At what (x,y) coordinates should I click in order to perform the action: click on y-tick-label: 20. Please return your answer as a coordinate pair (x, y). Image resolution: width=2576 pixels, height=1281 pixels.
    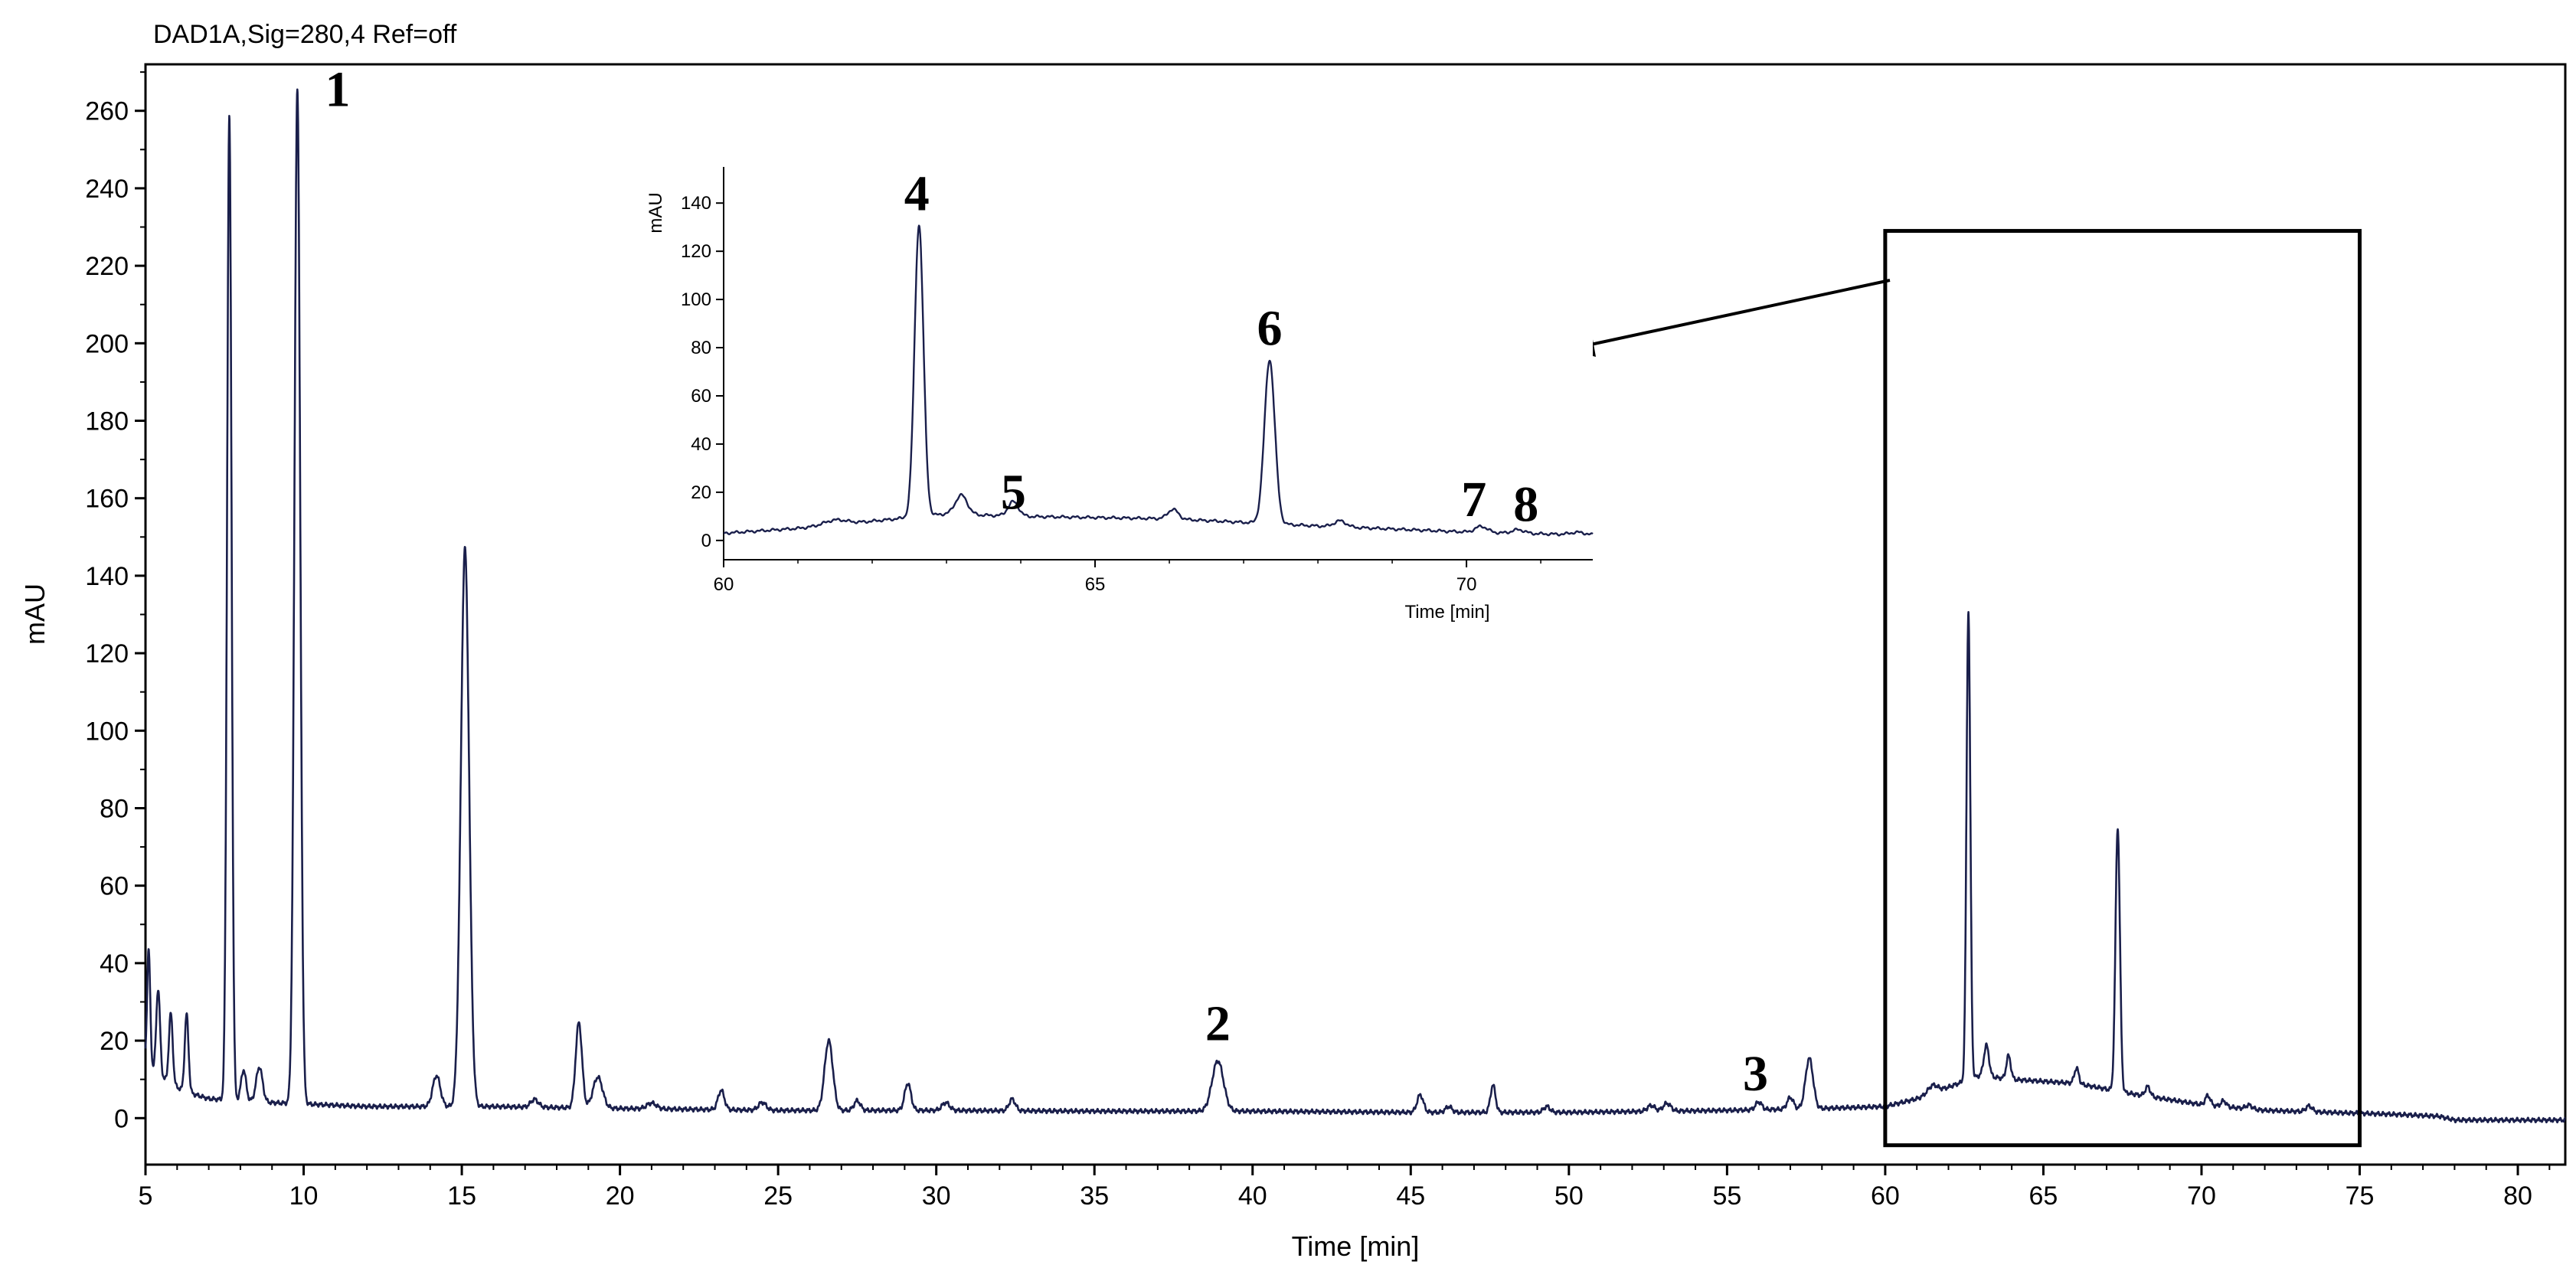
    Looking at the image, I should click on (114, 1041).